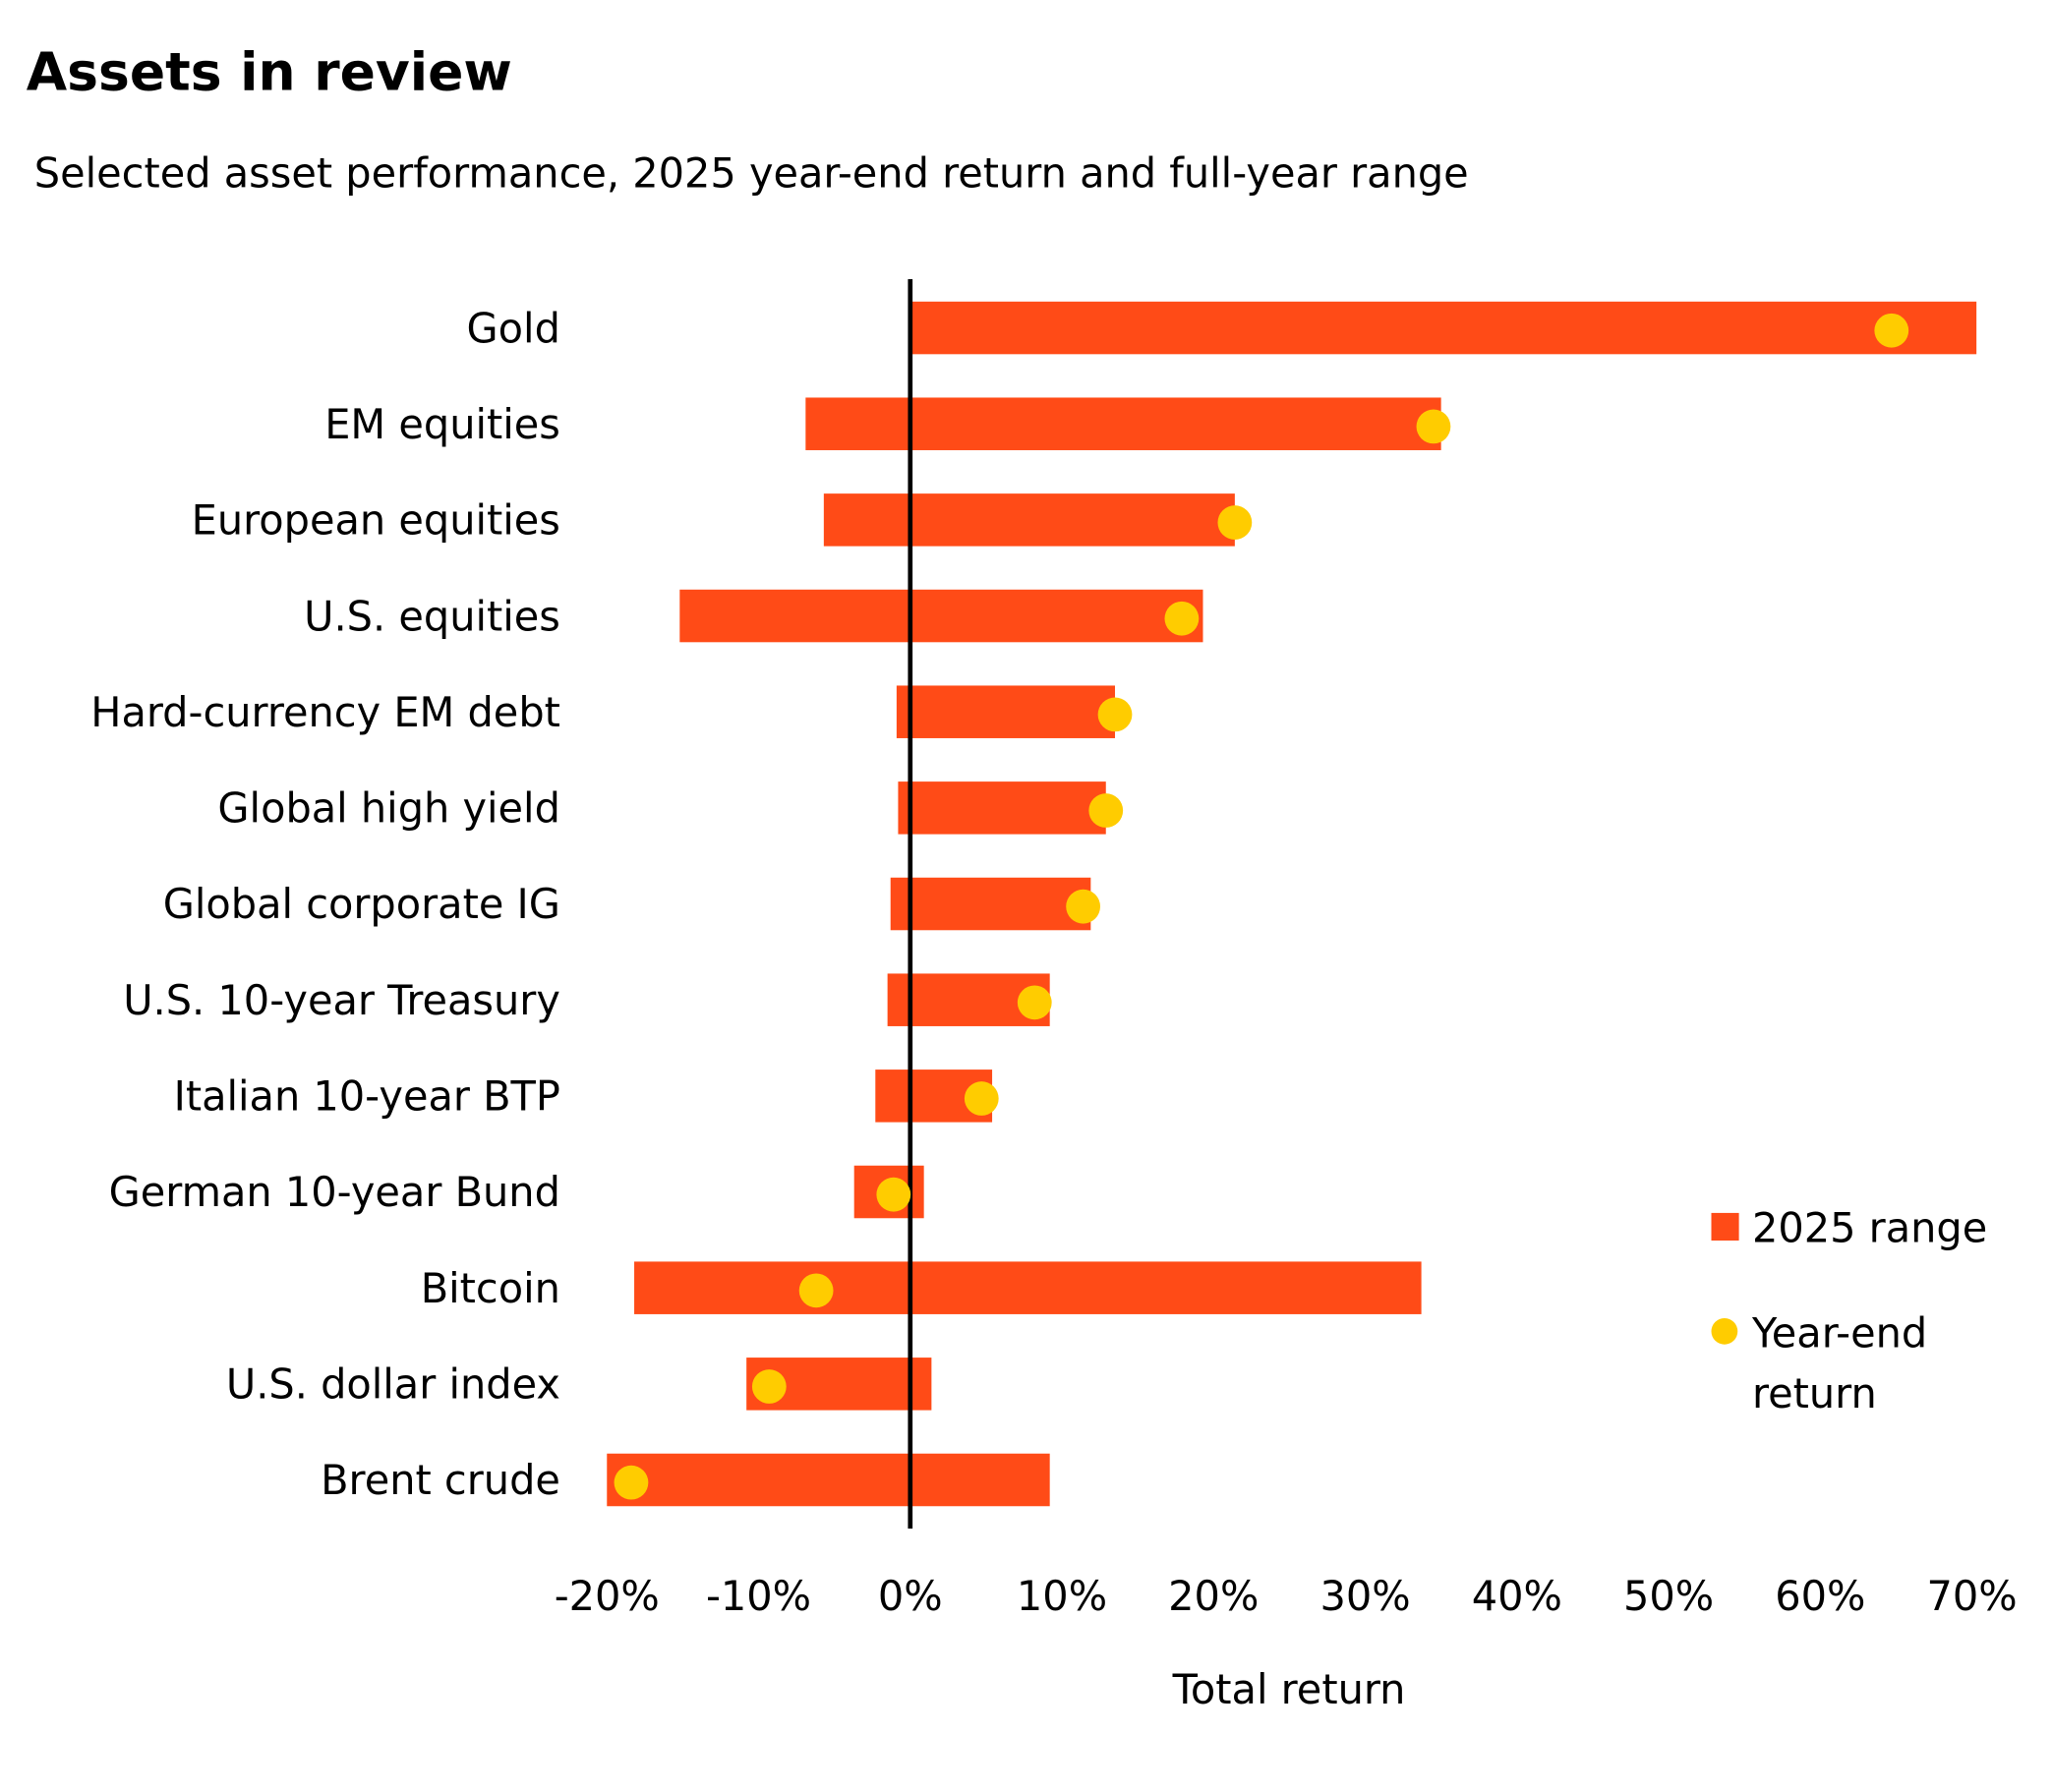  I want to click on x-tick-label: 20%, so click(1213, 1596).